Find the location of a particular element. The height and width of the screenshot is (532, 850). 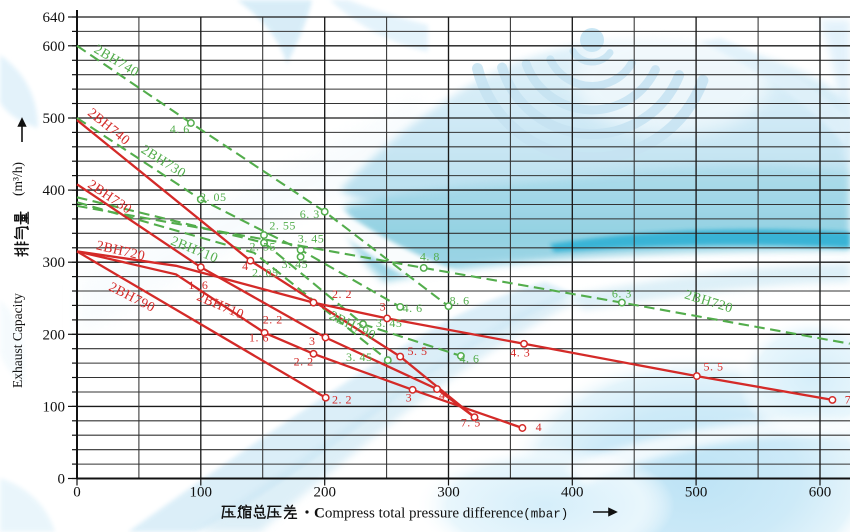

svg-text: 4. 3 is located at coordinates (520, 353).